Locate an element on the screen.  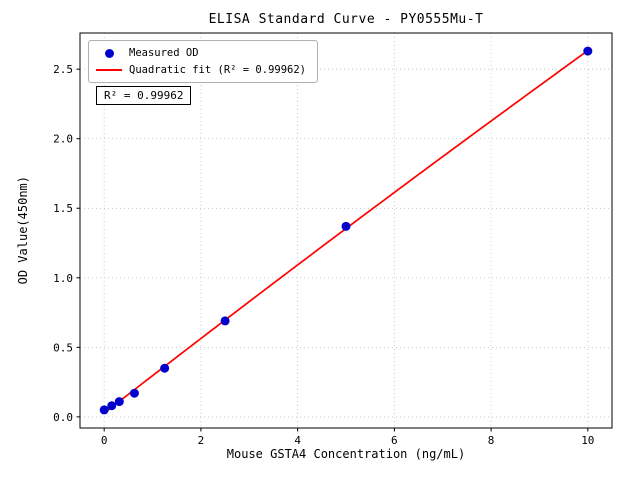
y-tick-label: 0.0 is located at coordinates (63, 417).